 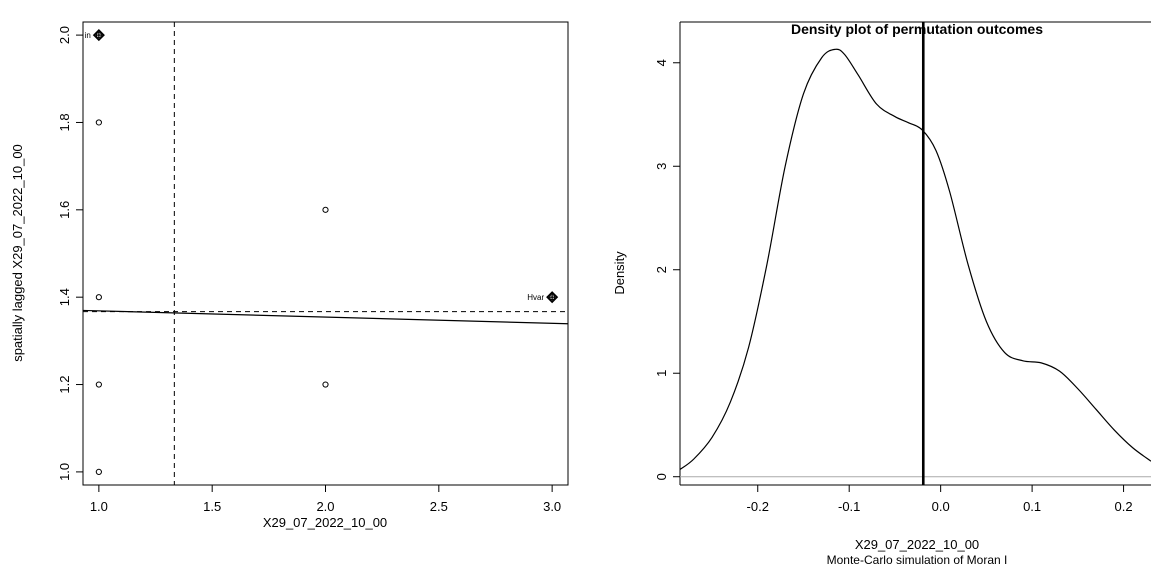 What do you see at coordinates (552, 506) in the screenshot?
I see `scatter-x-tick-label: 3.0` at bounding box center [552, 506].